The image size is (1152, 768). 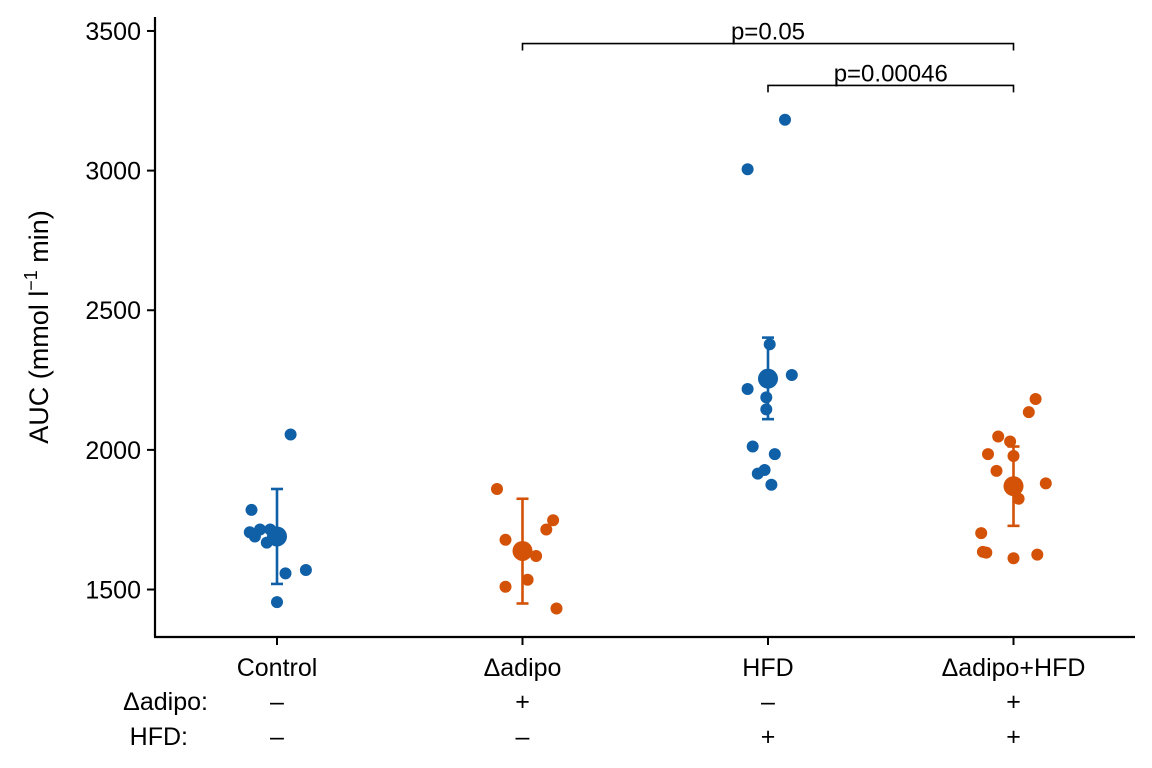 I want to click on y-axis-title-tail: min), so click(x=39, y=240).